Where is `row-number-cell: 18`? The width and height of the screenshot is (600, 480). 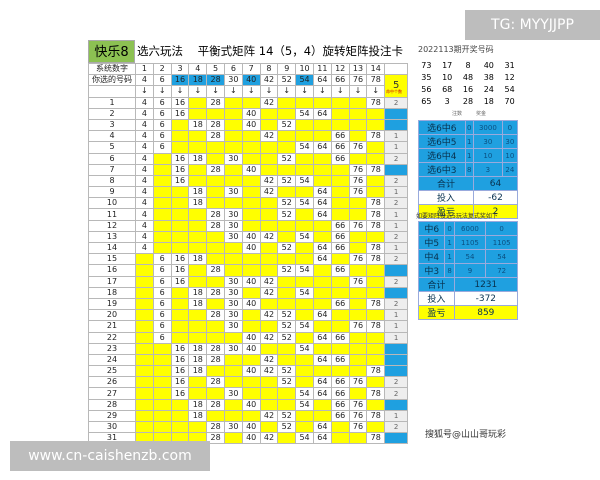
row-number-cell: 18 is located at coordinates (198, 259).